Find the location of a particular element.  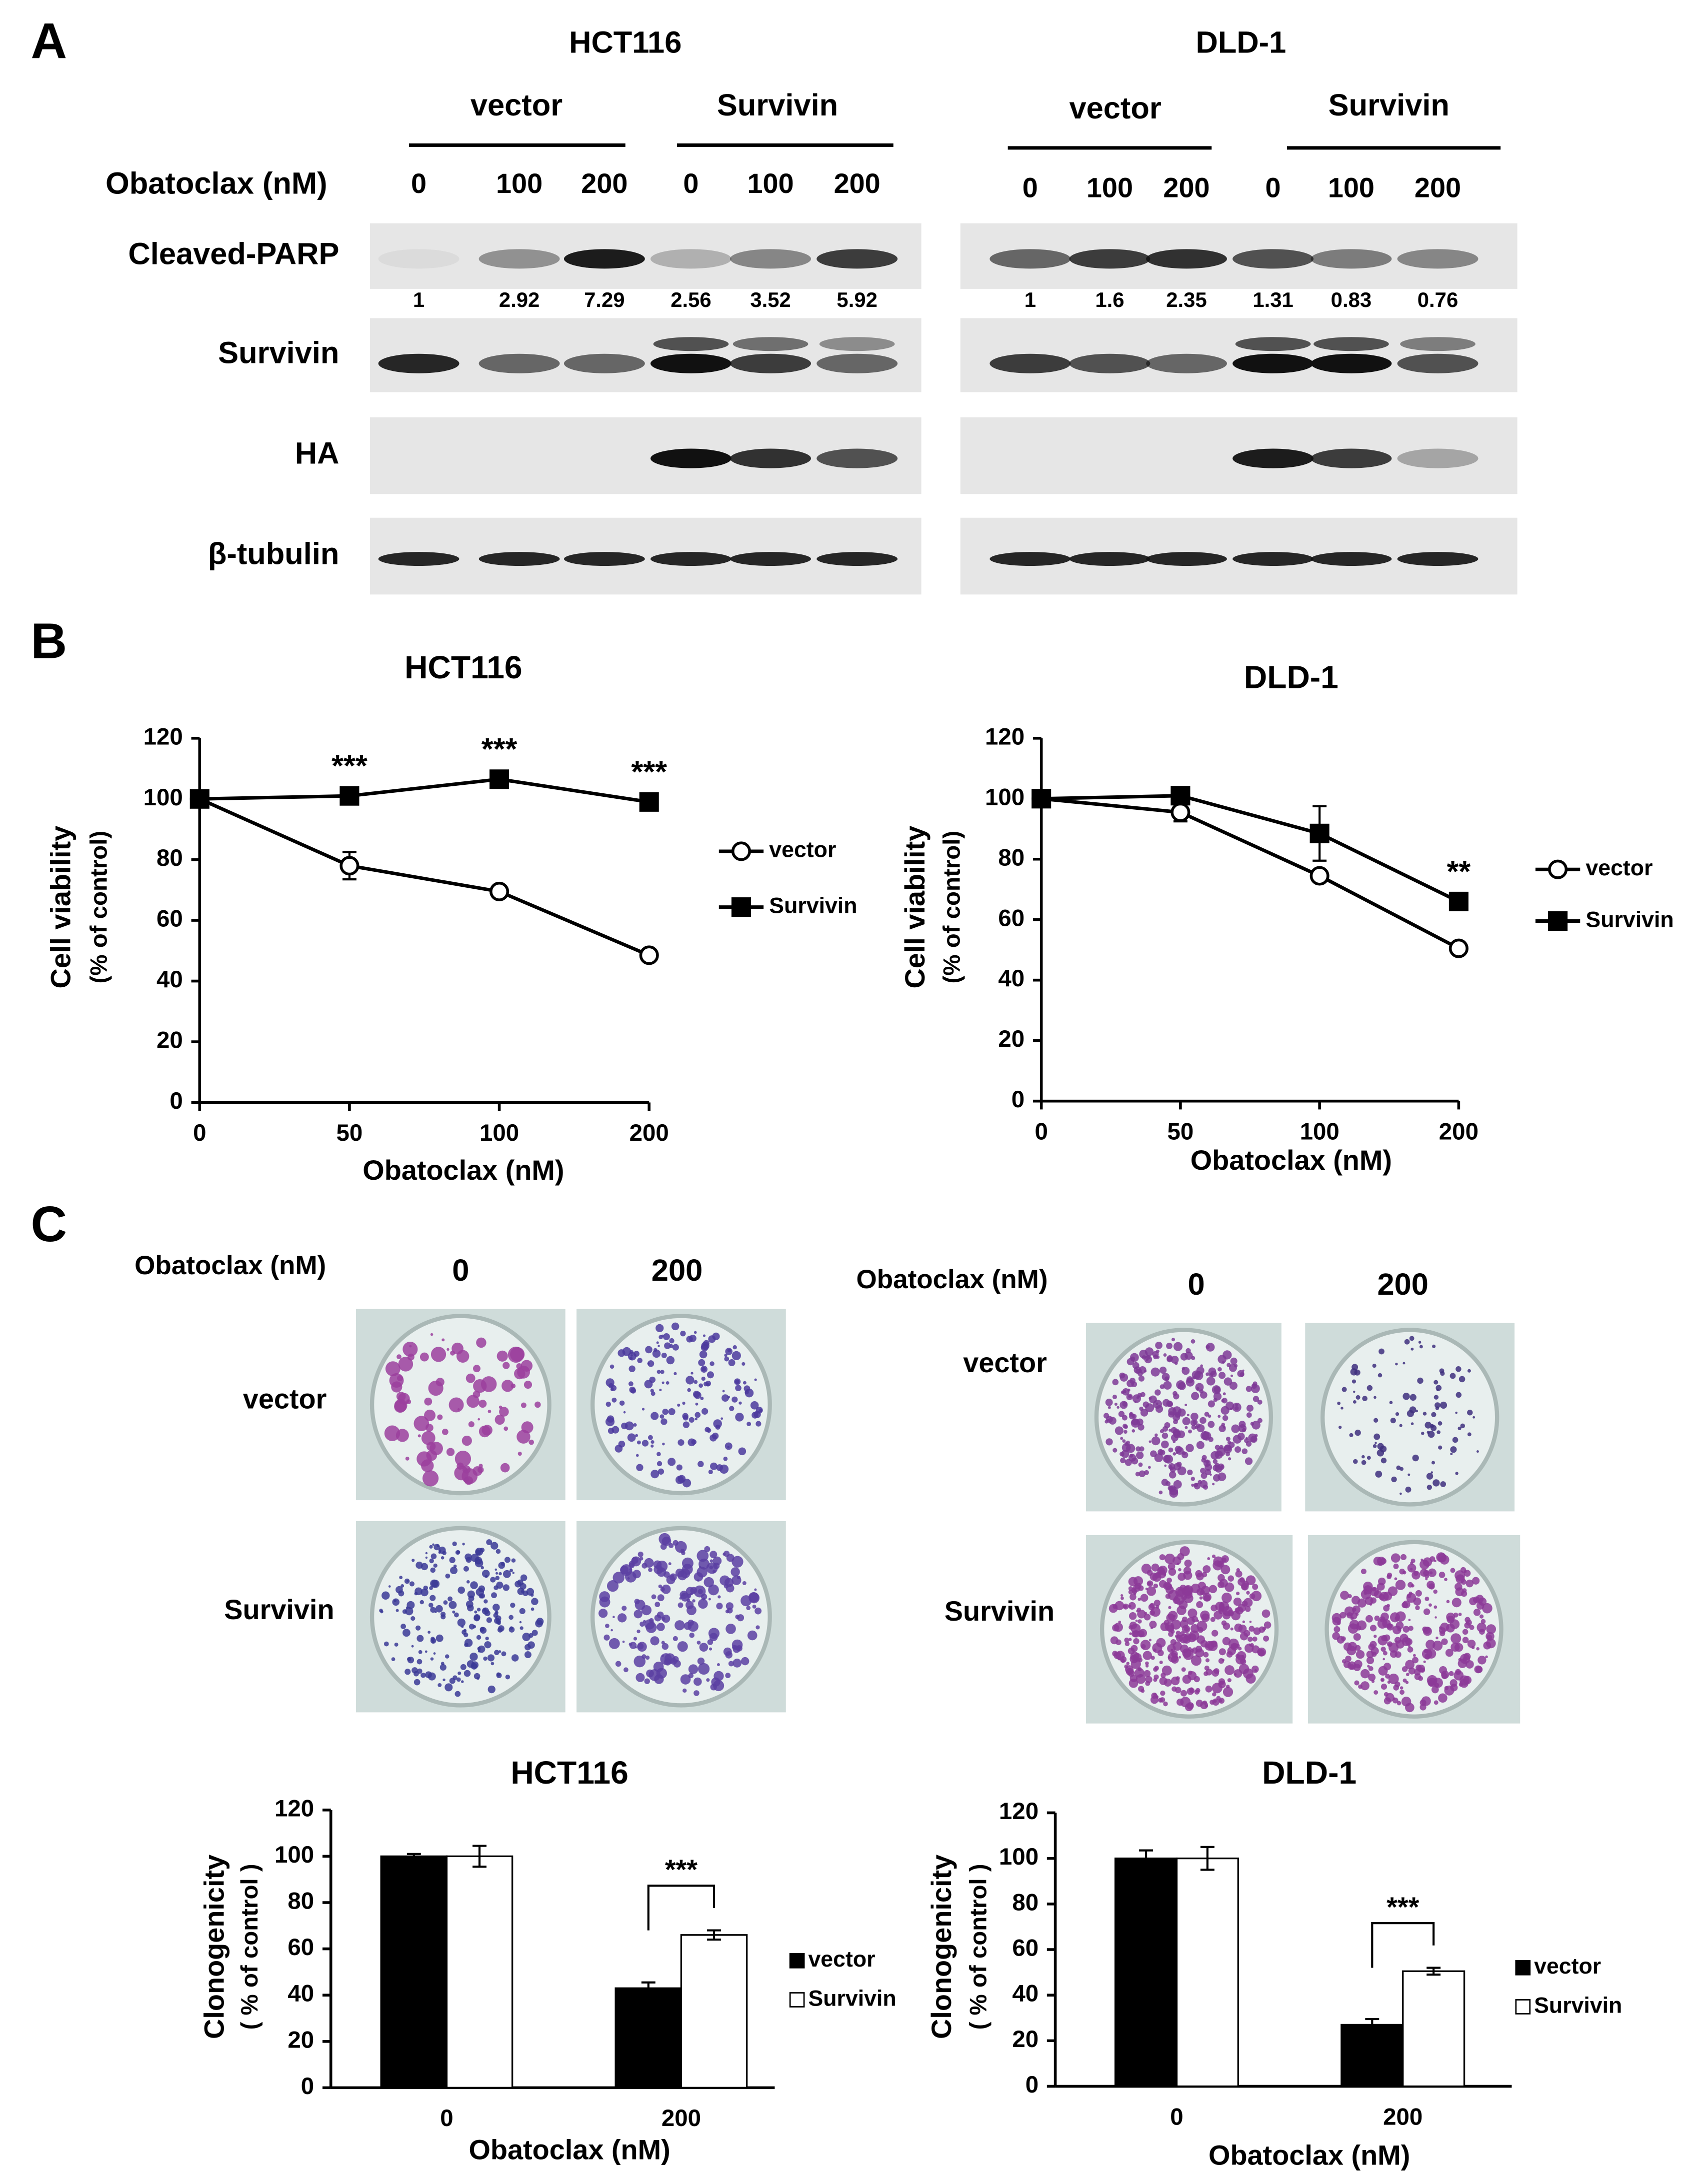

treatment-label: Obatoclax (nM) is located at coordinates (217, 183).